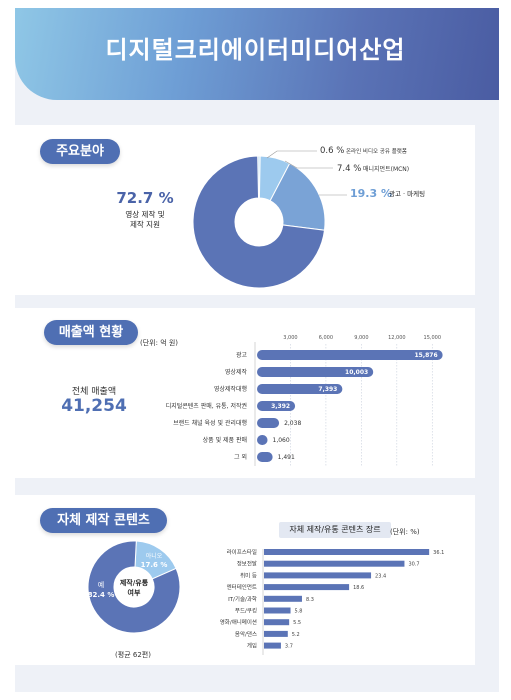  Describe the element at coordinates (246, 634) in the screenshot. I see `genre-category-7: 음악/댄스` at that location.